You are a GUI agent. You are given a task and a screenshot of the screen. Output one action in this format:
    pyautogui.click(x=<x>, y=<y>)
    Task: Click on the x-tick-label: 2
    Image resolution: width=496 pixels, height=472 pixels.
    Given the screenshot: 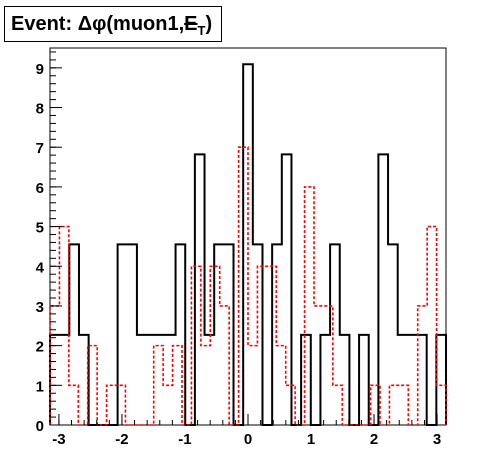 What is the action you would take?
    pyautogui.click(x=374, y=439)
    